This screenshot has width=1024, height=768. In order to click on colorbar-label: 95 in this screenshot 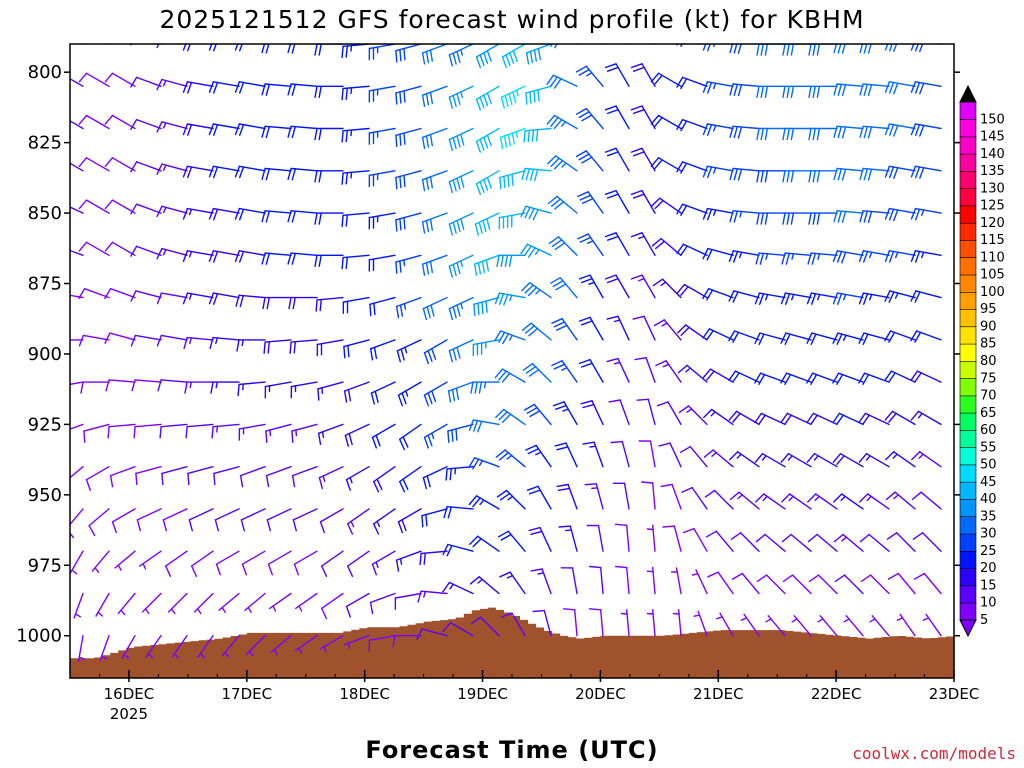, I will do `click(988, 309)`.